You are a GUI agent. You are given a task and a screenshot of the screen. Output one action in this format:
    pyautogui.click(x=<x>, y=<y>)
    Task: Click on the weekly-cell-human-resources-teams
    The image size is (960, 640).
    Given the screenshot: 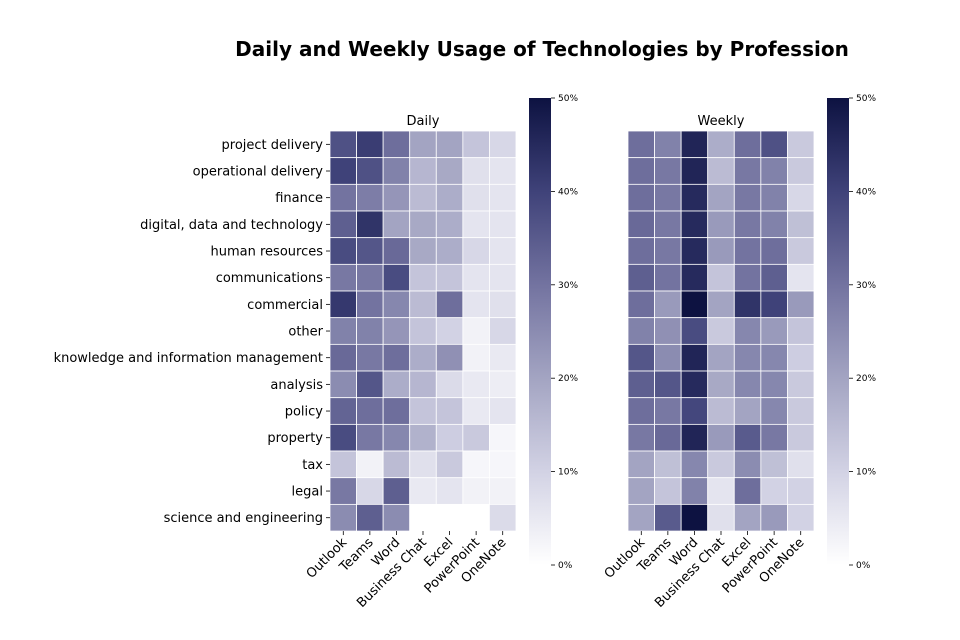 What is the action you would take?
    pyautogui.click(x=668, y=251)
    